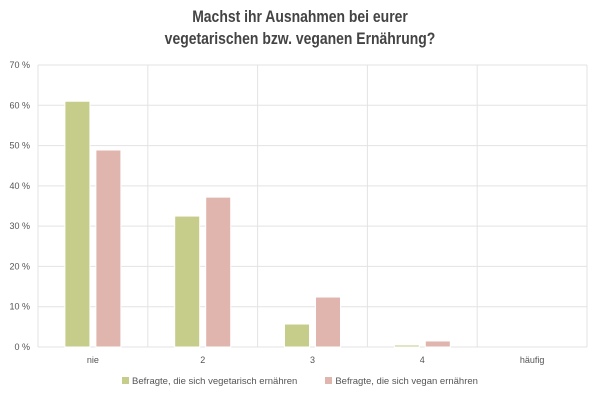  Describe the element at coordinates (202, 360) in the screenshot. I see `x-tick-label: 2` at that location.